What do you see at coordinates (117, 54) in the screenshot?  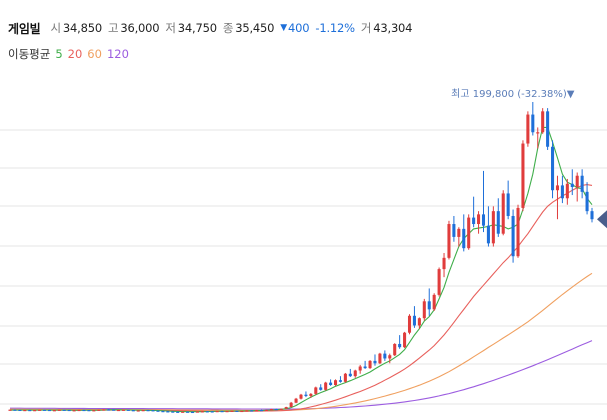 I see `ma-legend-120: 120` at bounding box center [117, 54].